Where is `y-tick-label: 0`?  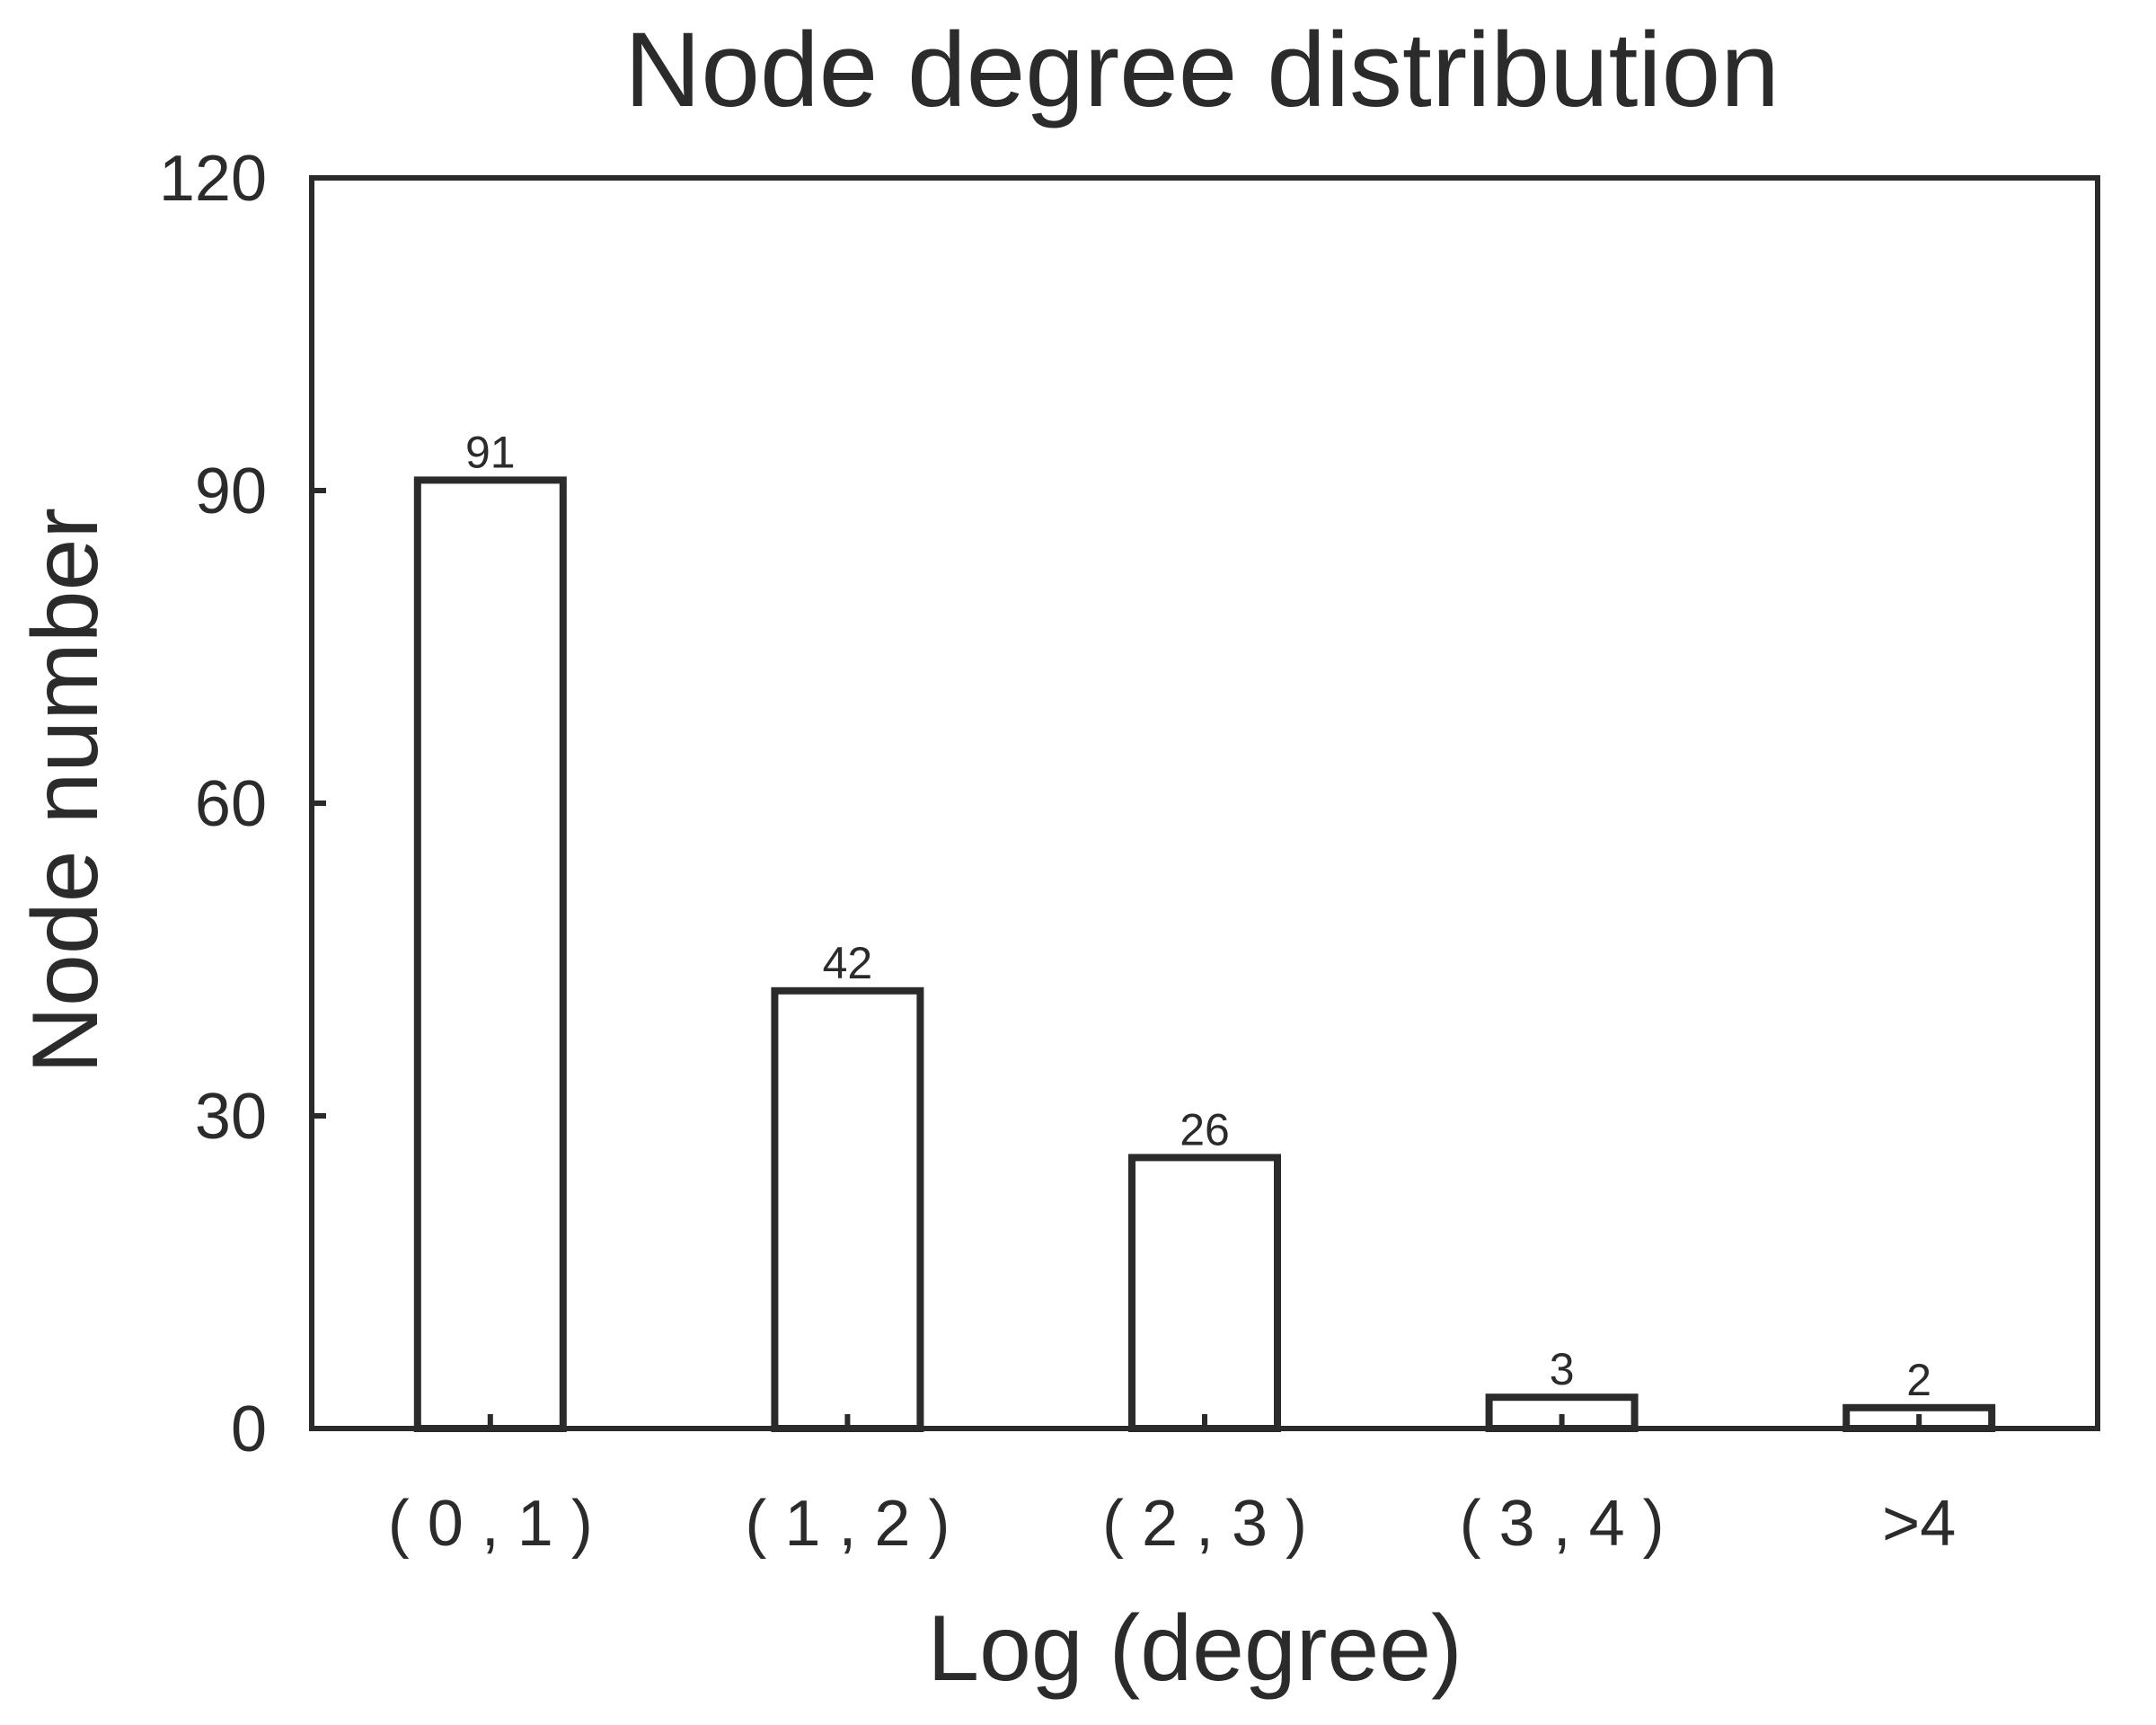 y-tick-label: 0 is located at coordinates (249, 1429).